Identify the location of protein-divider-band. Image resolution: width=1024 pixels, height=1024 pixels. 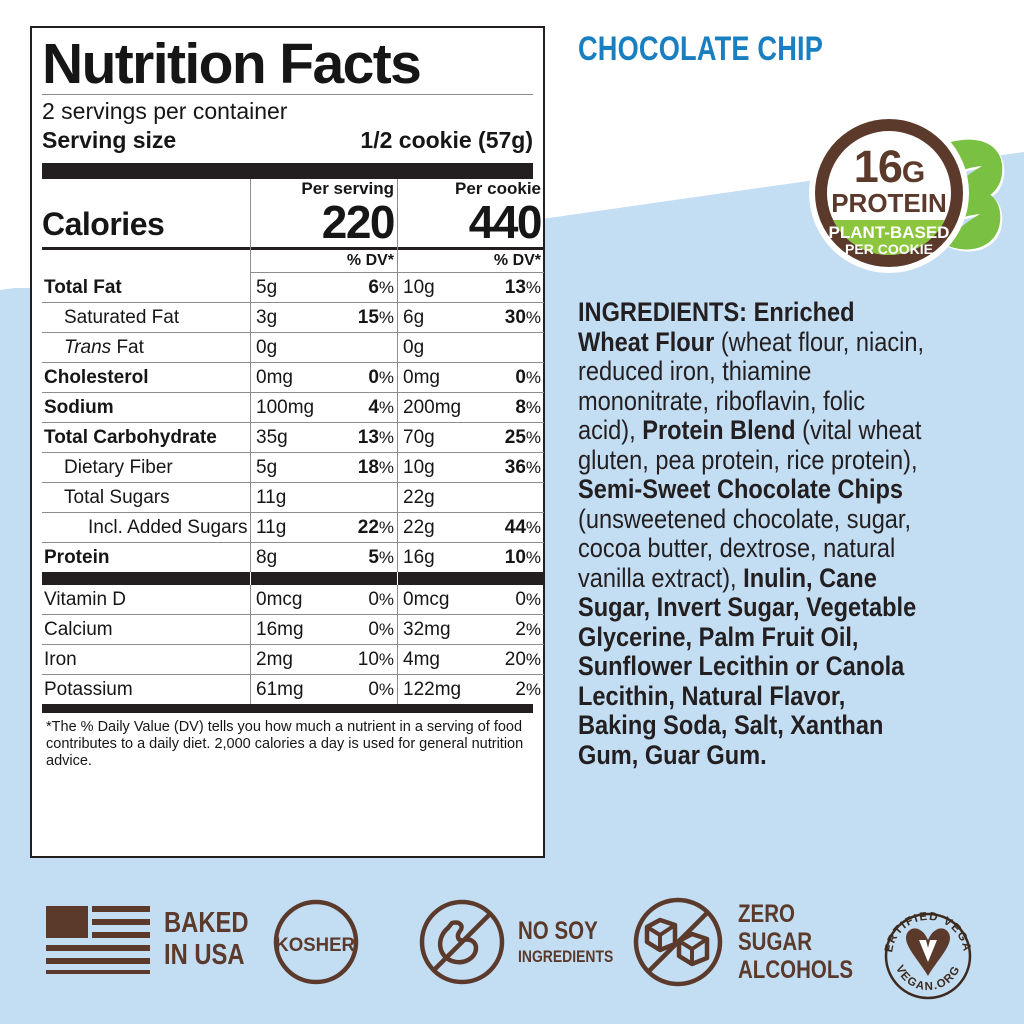
(293, 578).